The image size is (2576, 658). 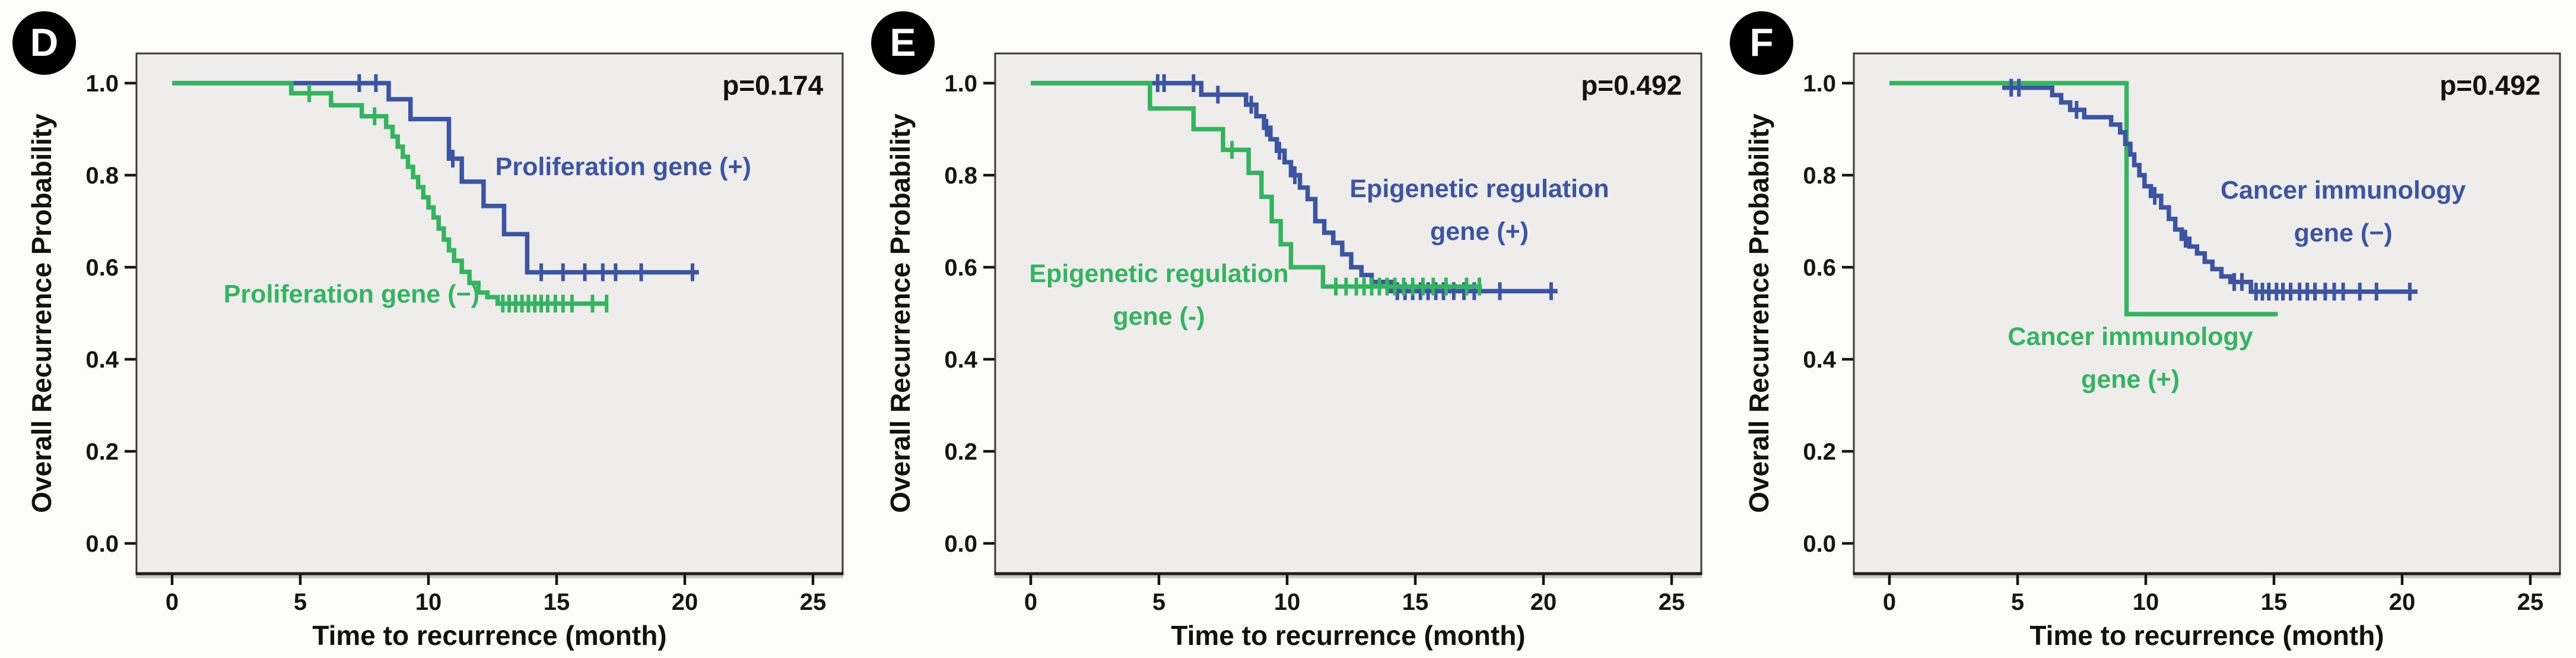 I want to click on curve-label: Proliferation gene (−), so click(x=351, y=294).